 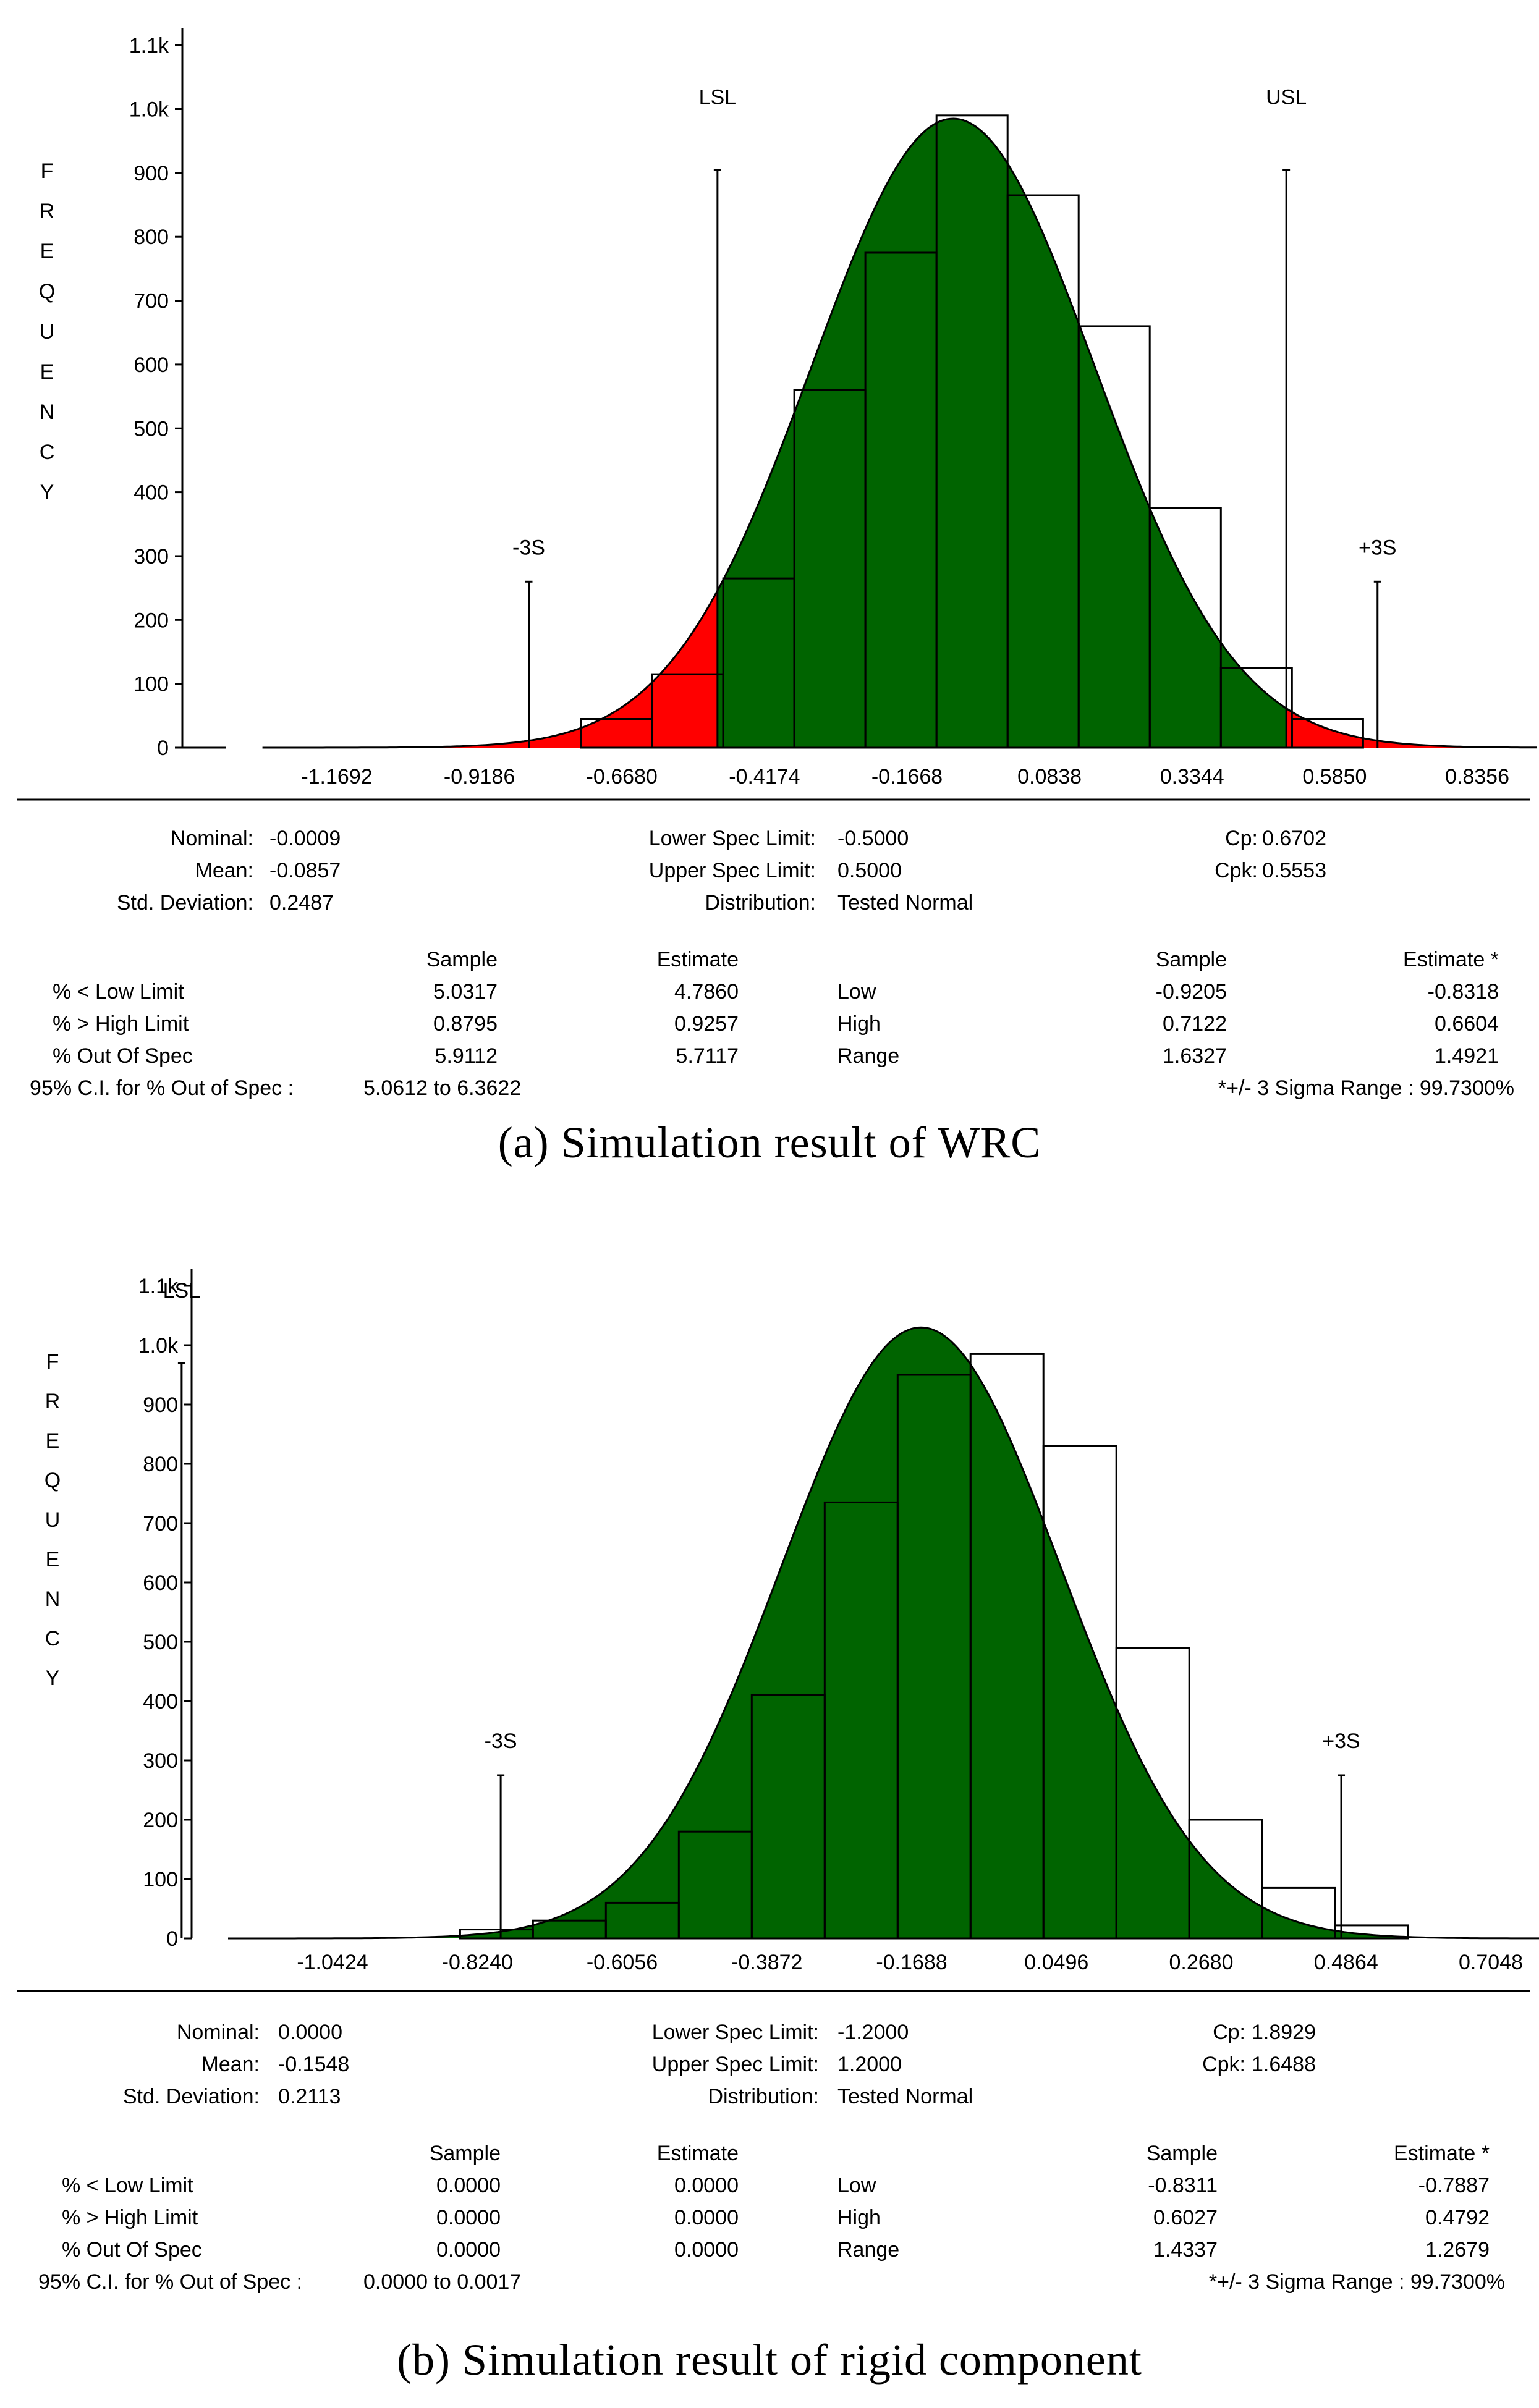 I want to click on x-tick-label: -0.8240, so click(x=477, y=1962).